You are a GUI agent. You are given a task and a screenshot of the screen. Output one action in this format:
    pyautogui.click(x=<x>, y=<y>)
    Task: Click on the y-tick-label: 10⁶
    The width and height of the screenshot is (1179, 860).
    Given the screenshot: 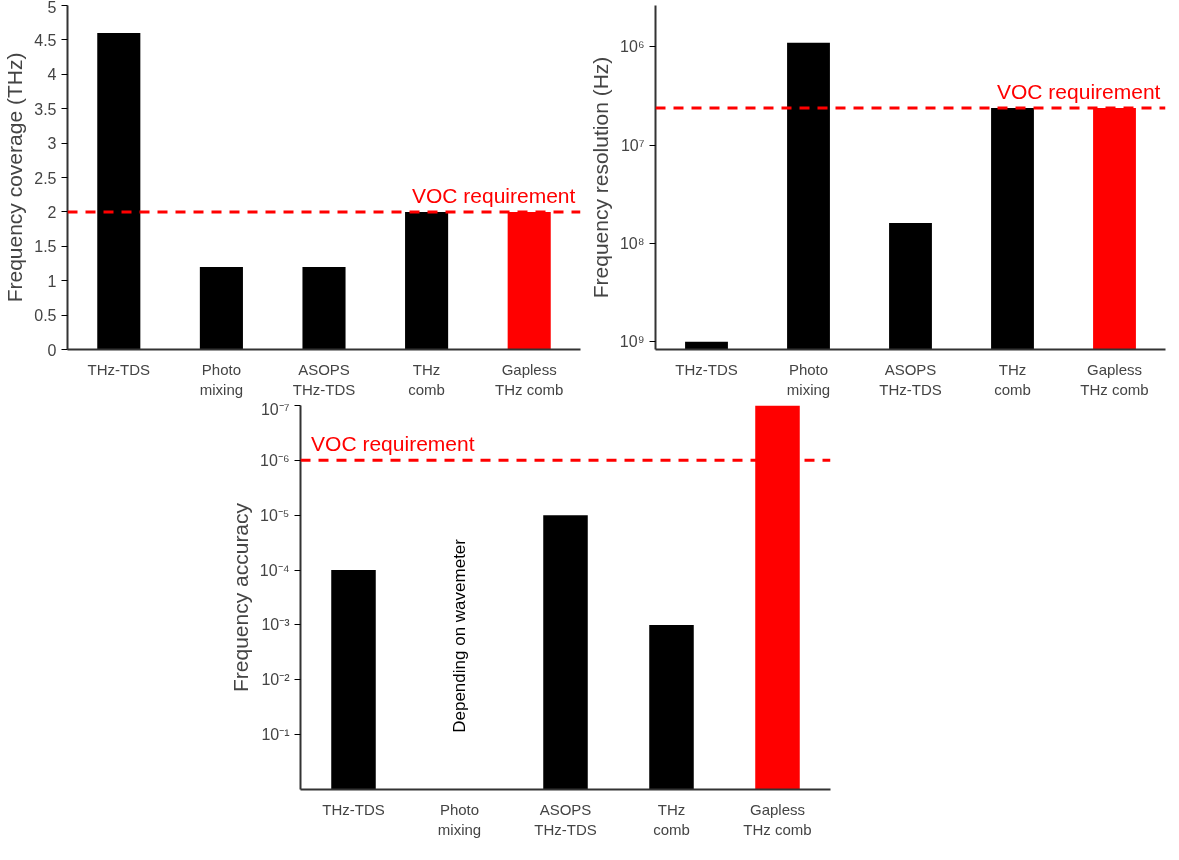 What is the action you would take?
    pyautogui.click(x=632, y=47)
    